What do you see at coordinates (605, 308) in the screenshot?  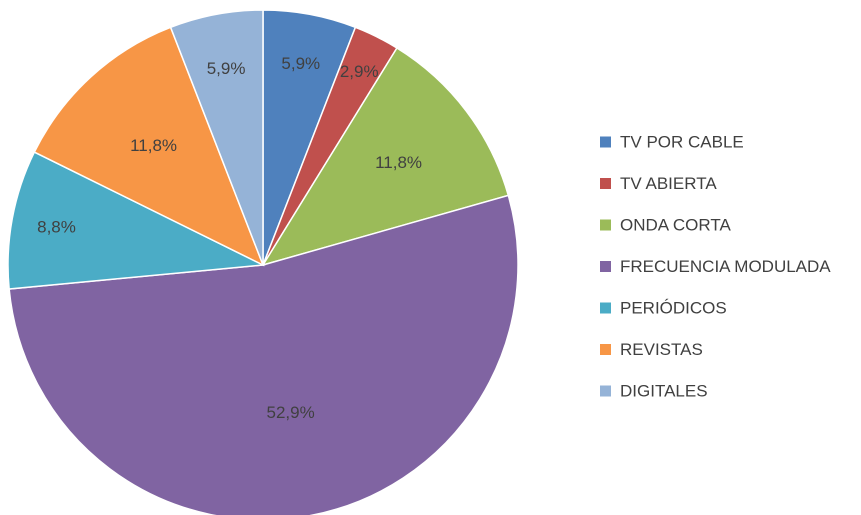 I see `legend-swatch-periodicos` at bounding box center [605, 308].